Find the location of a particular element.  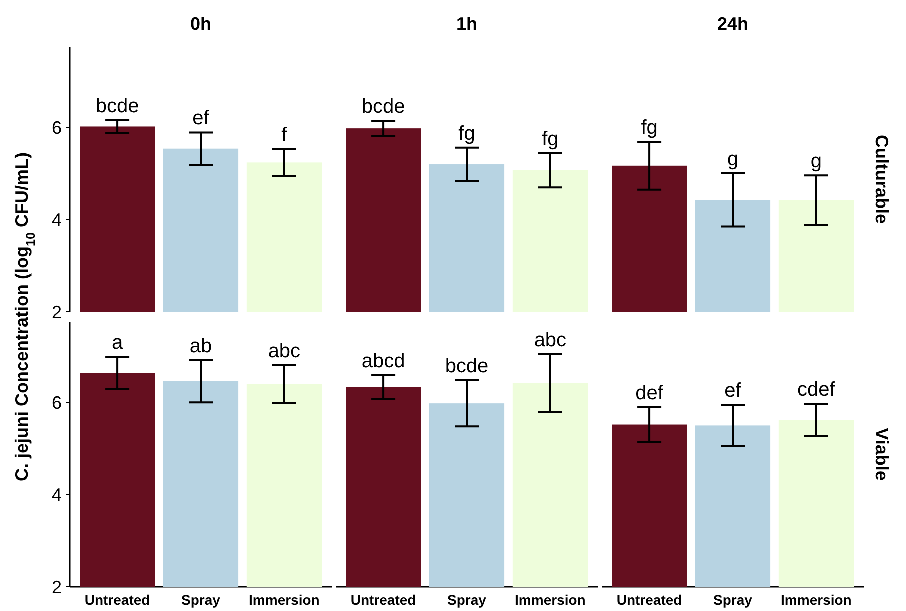

data-label: a is located at coordinates (118, 343).